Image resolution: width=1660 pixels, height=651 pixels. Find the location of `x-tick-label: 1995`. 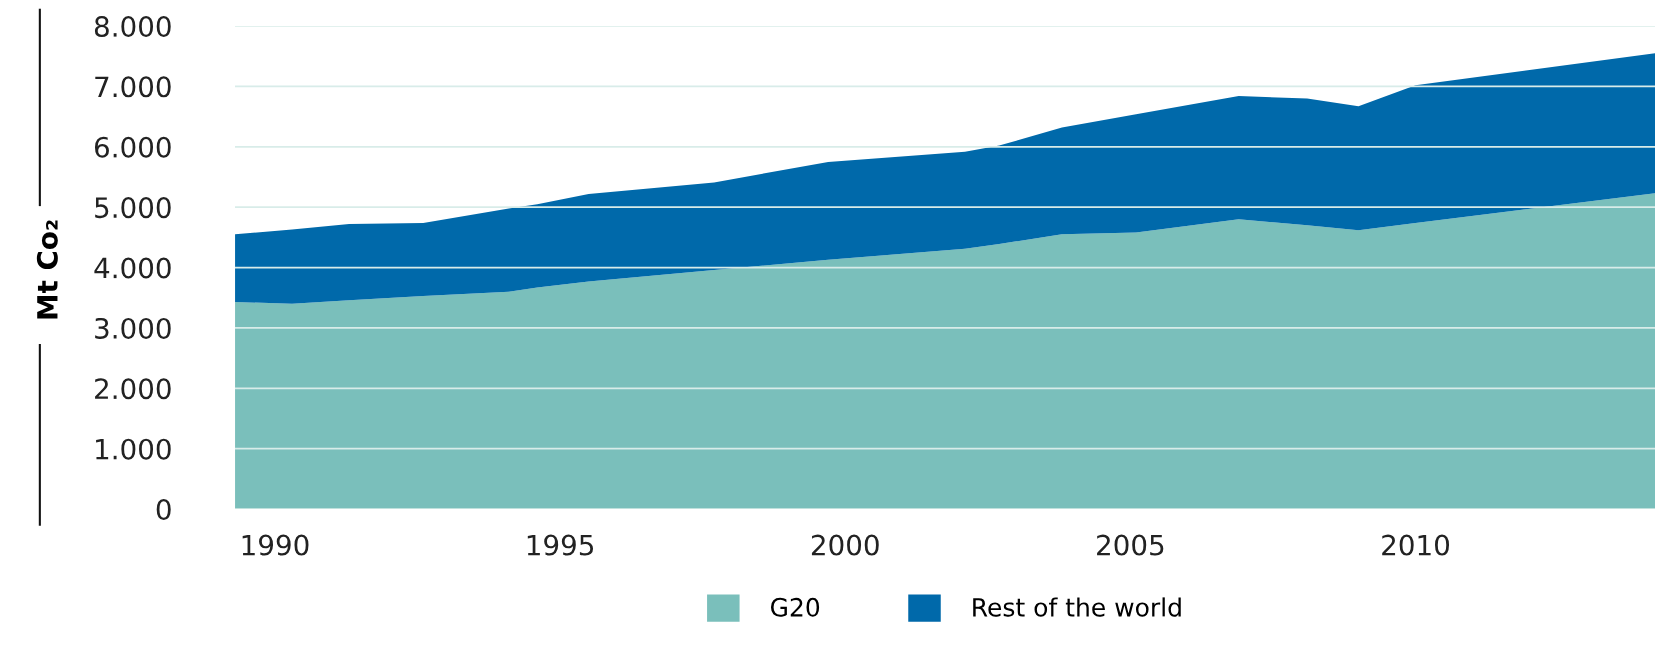

x-tick-label: 1995 is located at coordinates (560, 545).